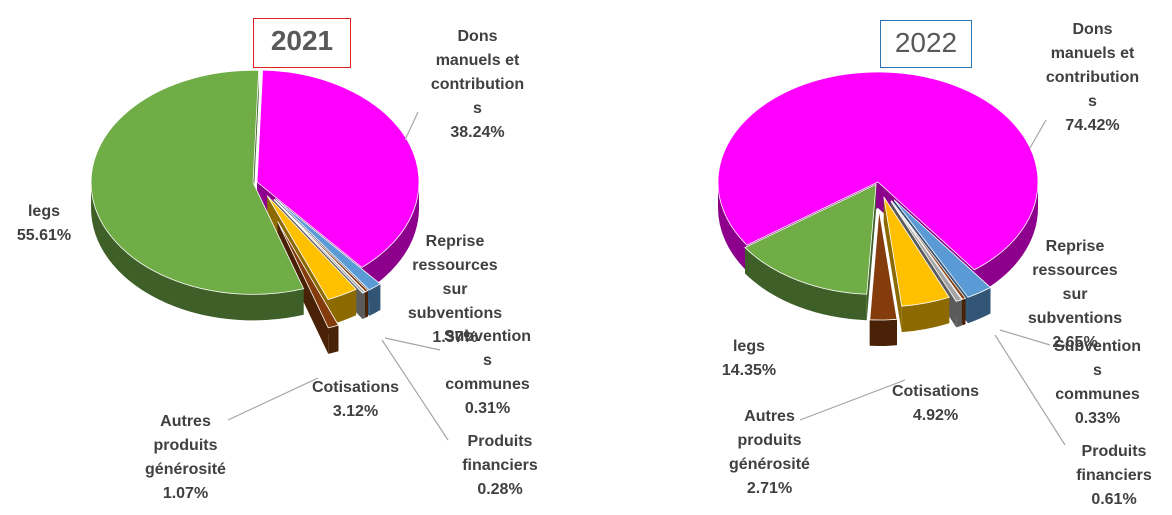 This screenshot has height=515, width=1172. I want to click on data-label: Produits financiers 0.61%, so click(1114, 476).